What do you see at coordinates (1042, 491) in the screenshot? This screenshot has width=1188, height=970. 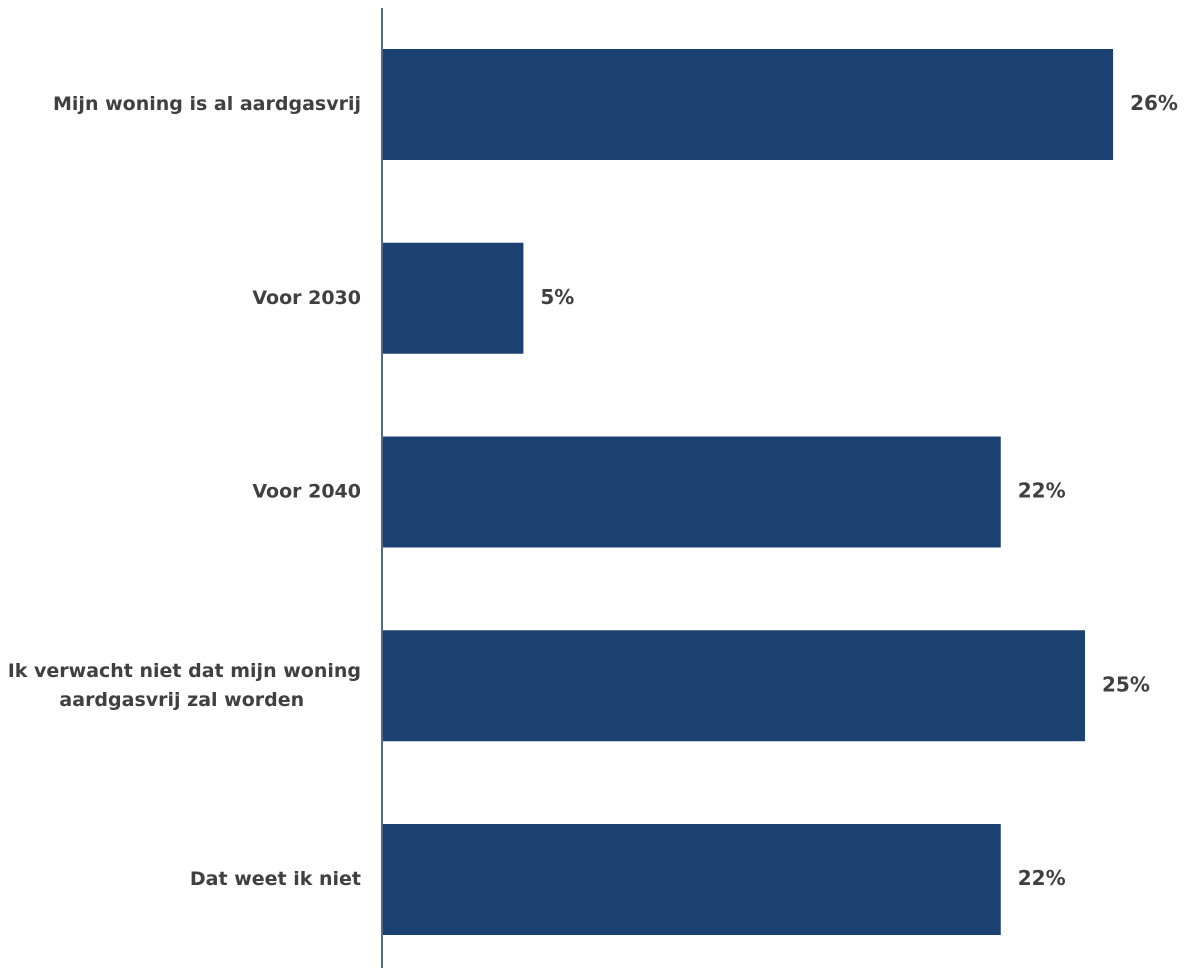 I see `value-label-2: 22%` at bounding box center [1042, 491].